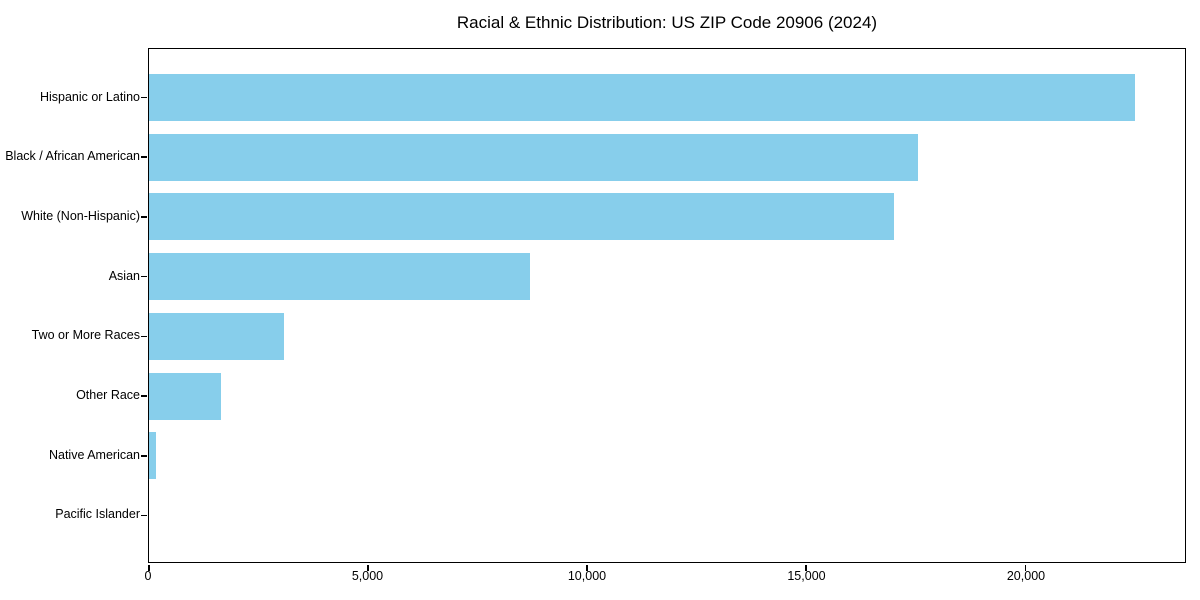  I want to click on x-axis-tick-label: 0, so click(148, 576).